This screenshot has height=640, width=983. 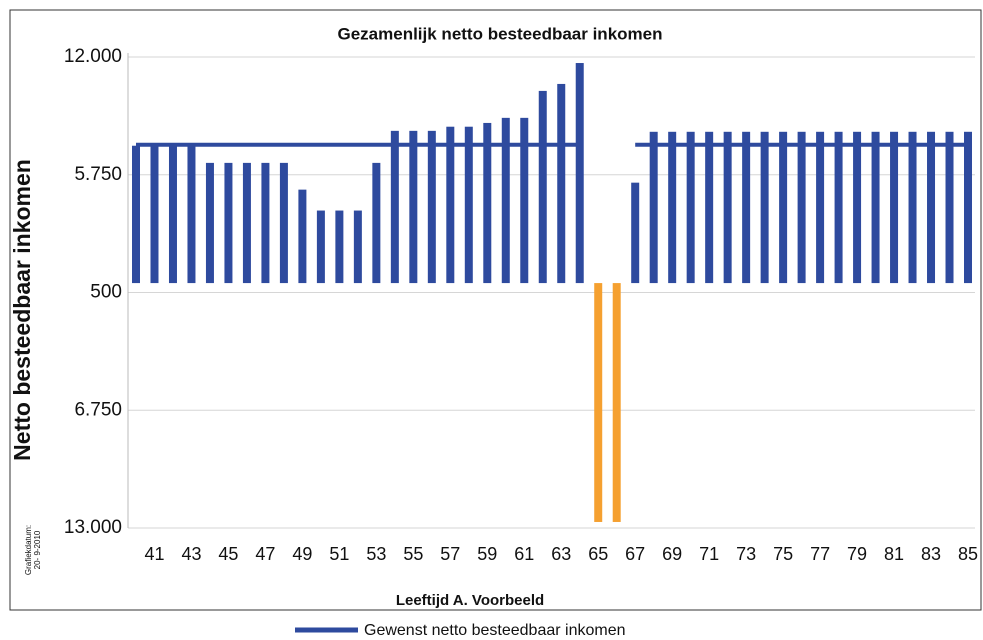 What do you see at coordinates (93, 527) in the screenshot?
I see `y-tick-label: 13.000` at bounding box center [93, 527].